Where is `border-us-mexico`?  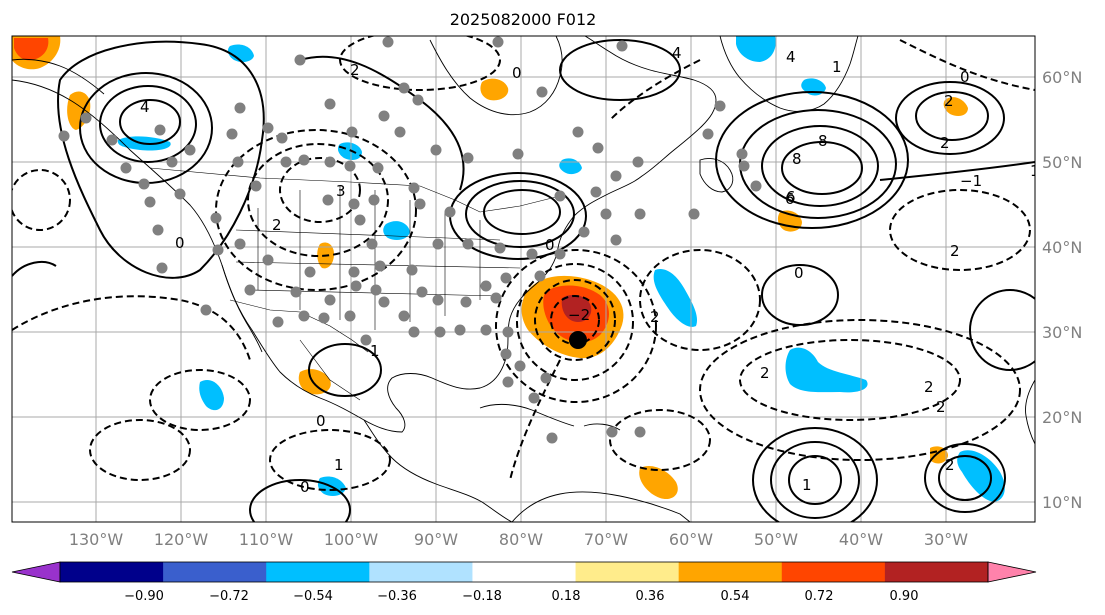
border-us-mexico is located at coordinates (299, 326).